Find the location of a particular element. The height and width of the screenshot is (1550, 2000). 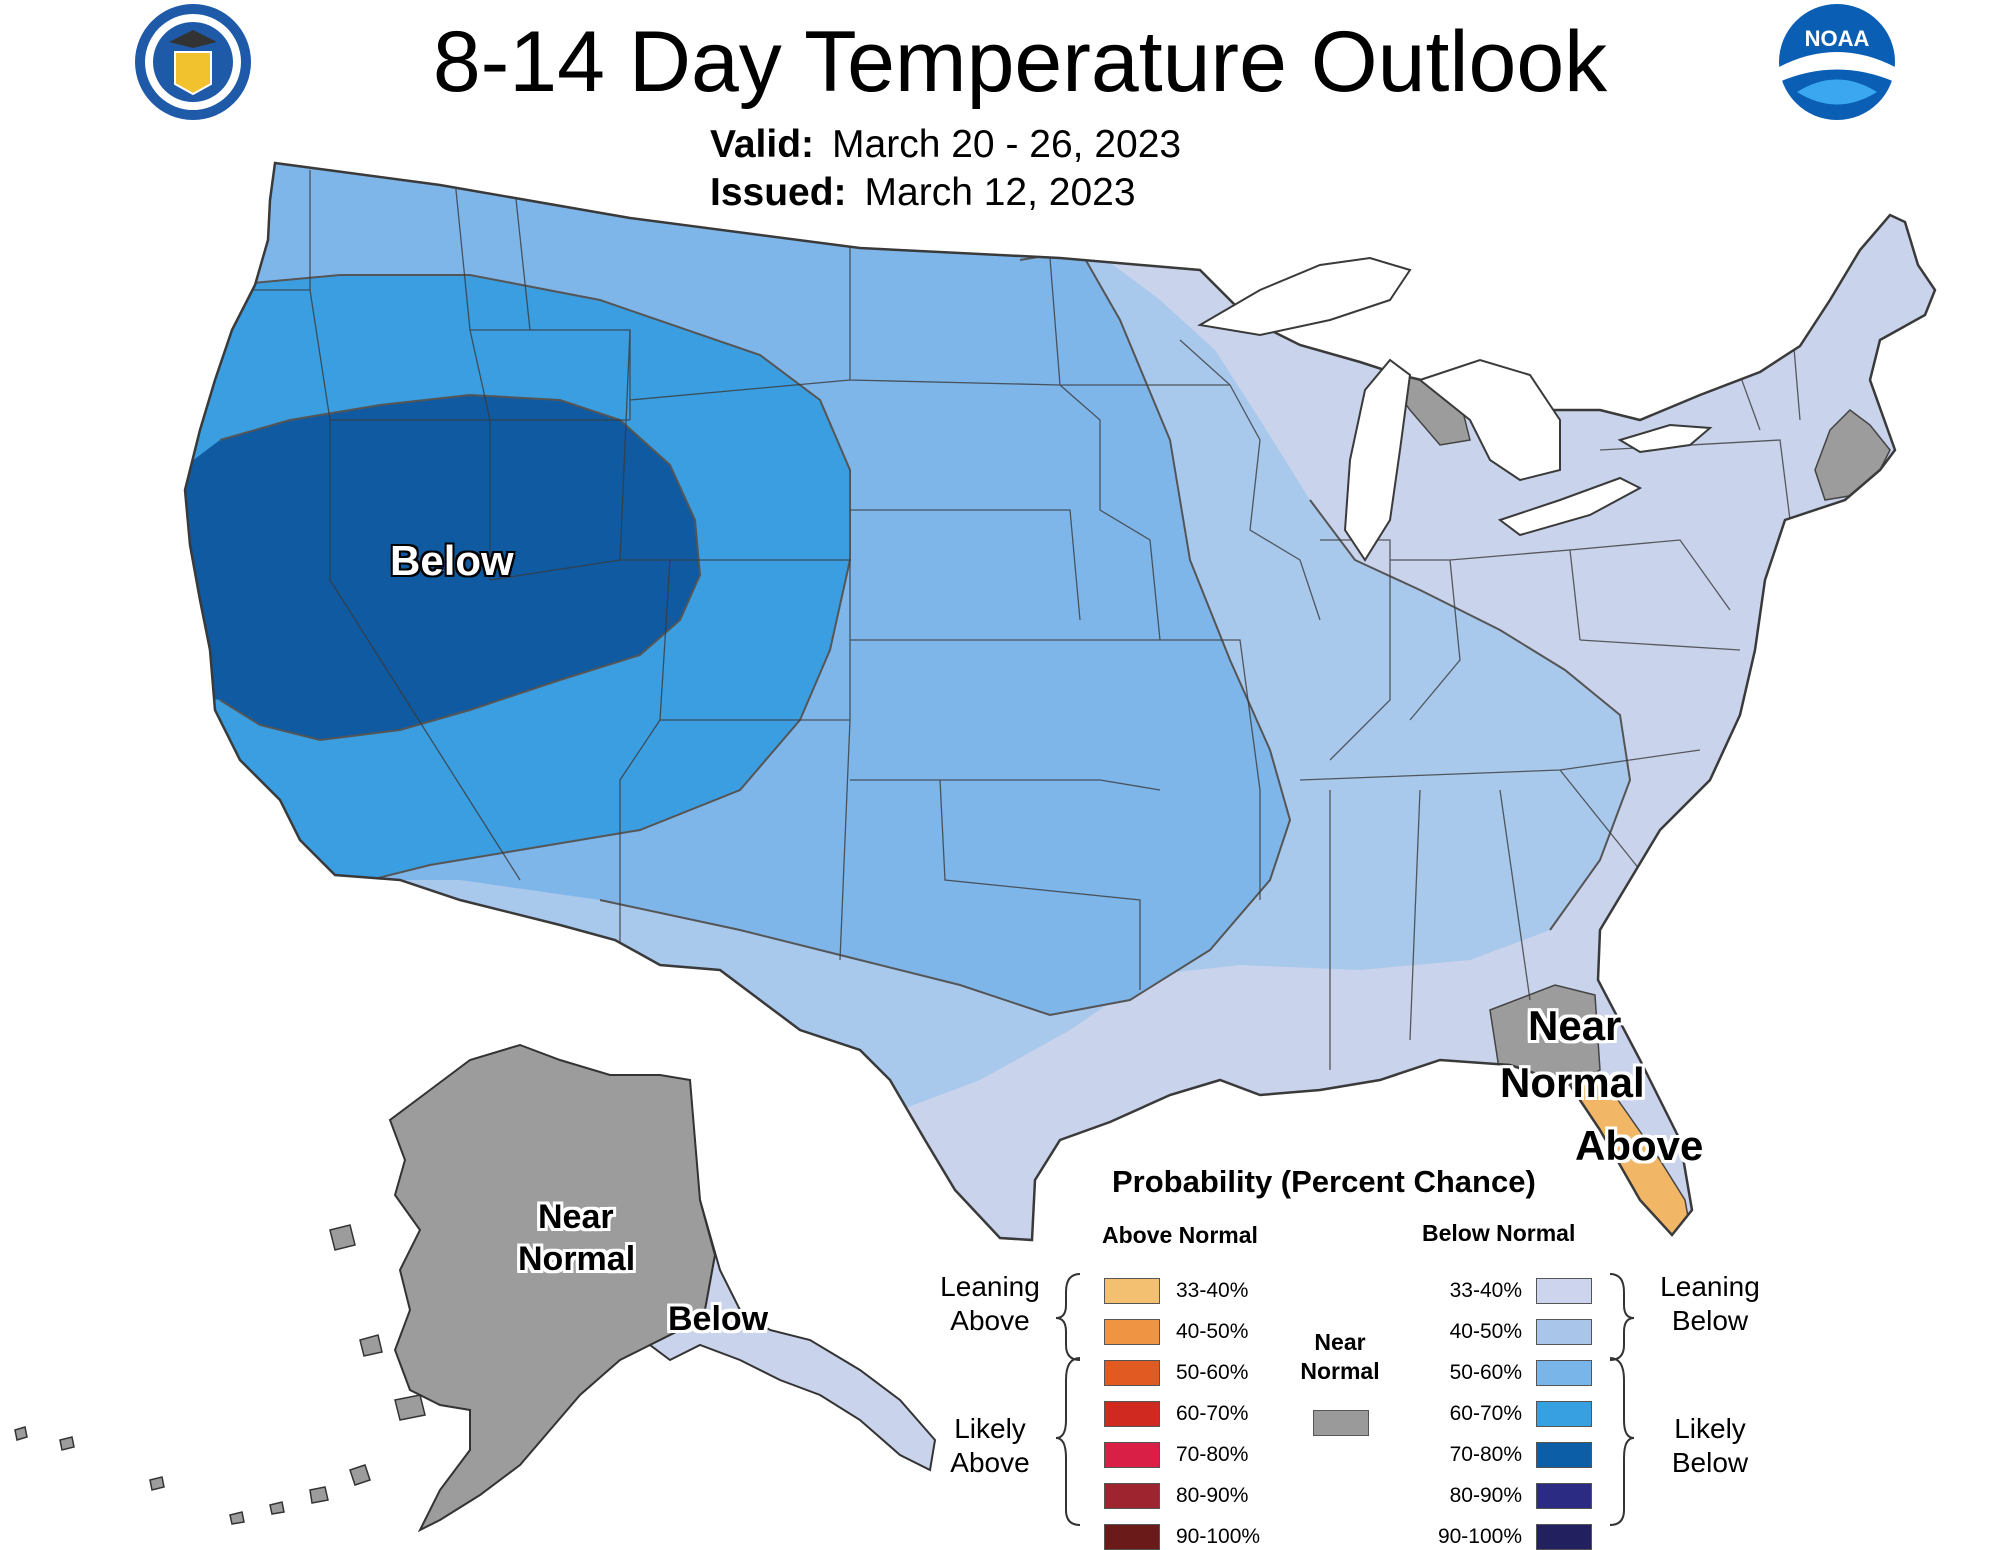

legend-below-range: 70-80% is located at coordinates (1485, 1454).